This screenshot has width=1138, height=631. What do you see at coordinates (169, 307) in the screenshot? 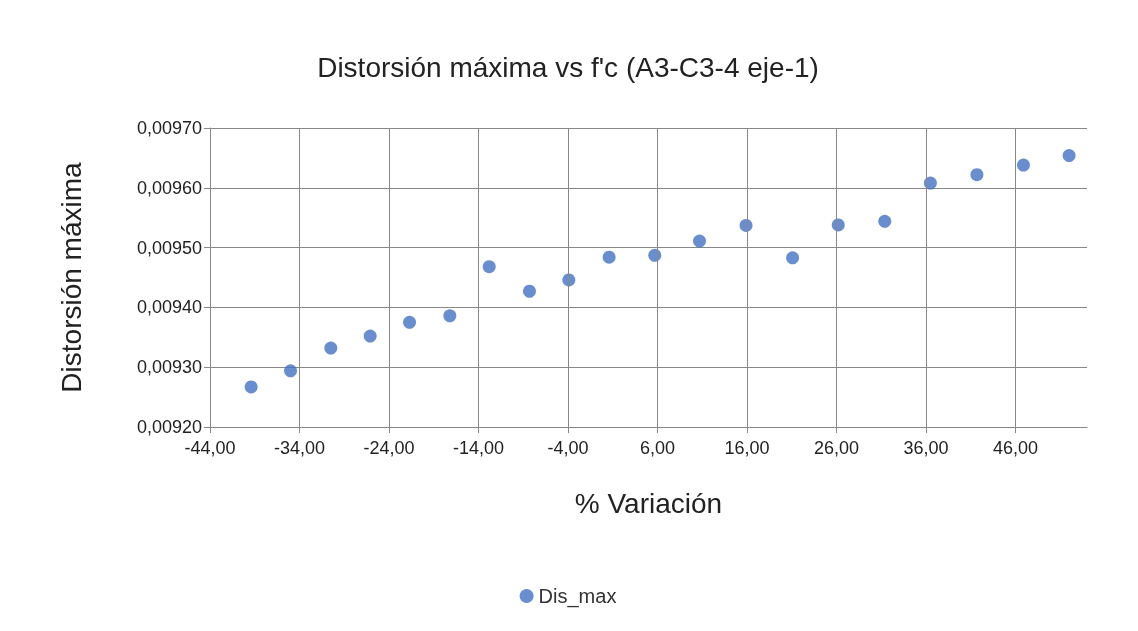
I see `y-tick-label: 0,00940` at bounding box center [169, 307].